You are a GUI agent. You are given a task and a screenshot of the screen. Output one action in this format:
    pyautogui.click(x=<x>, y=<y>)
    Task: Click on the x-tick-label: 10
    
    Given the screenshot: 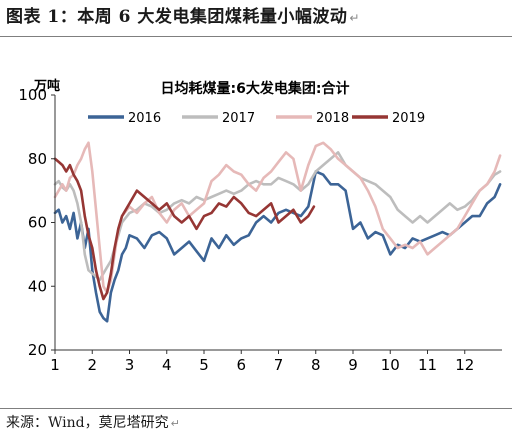 What is the action you would take?
    pyautogui.click(x=390, y=365)
    